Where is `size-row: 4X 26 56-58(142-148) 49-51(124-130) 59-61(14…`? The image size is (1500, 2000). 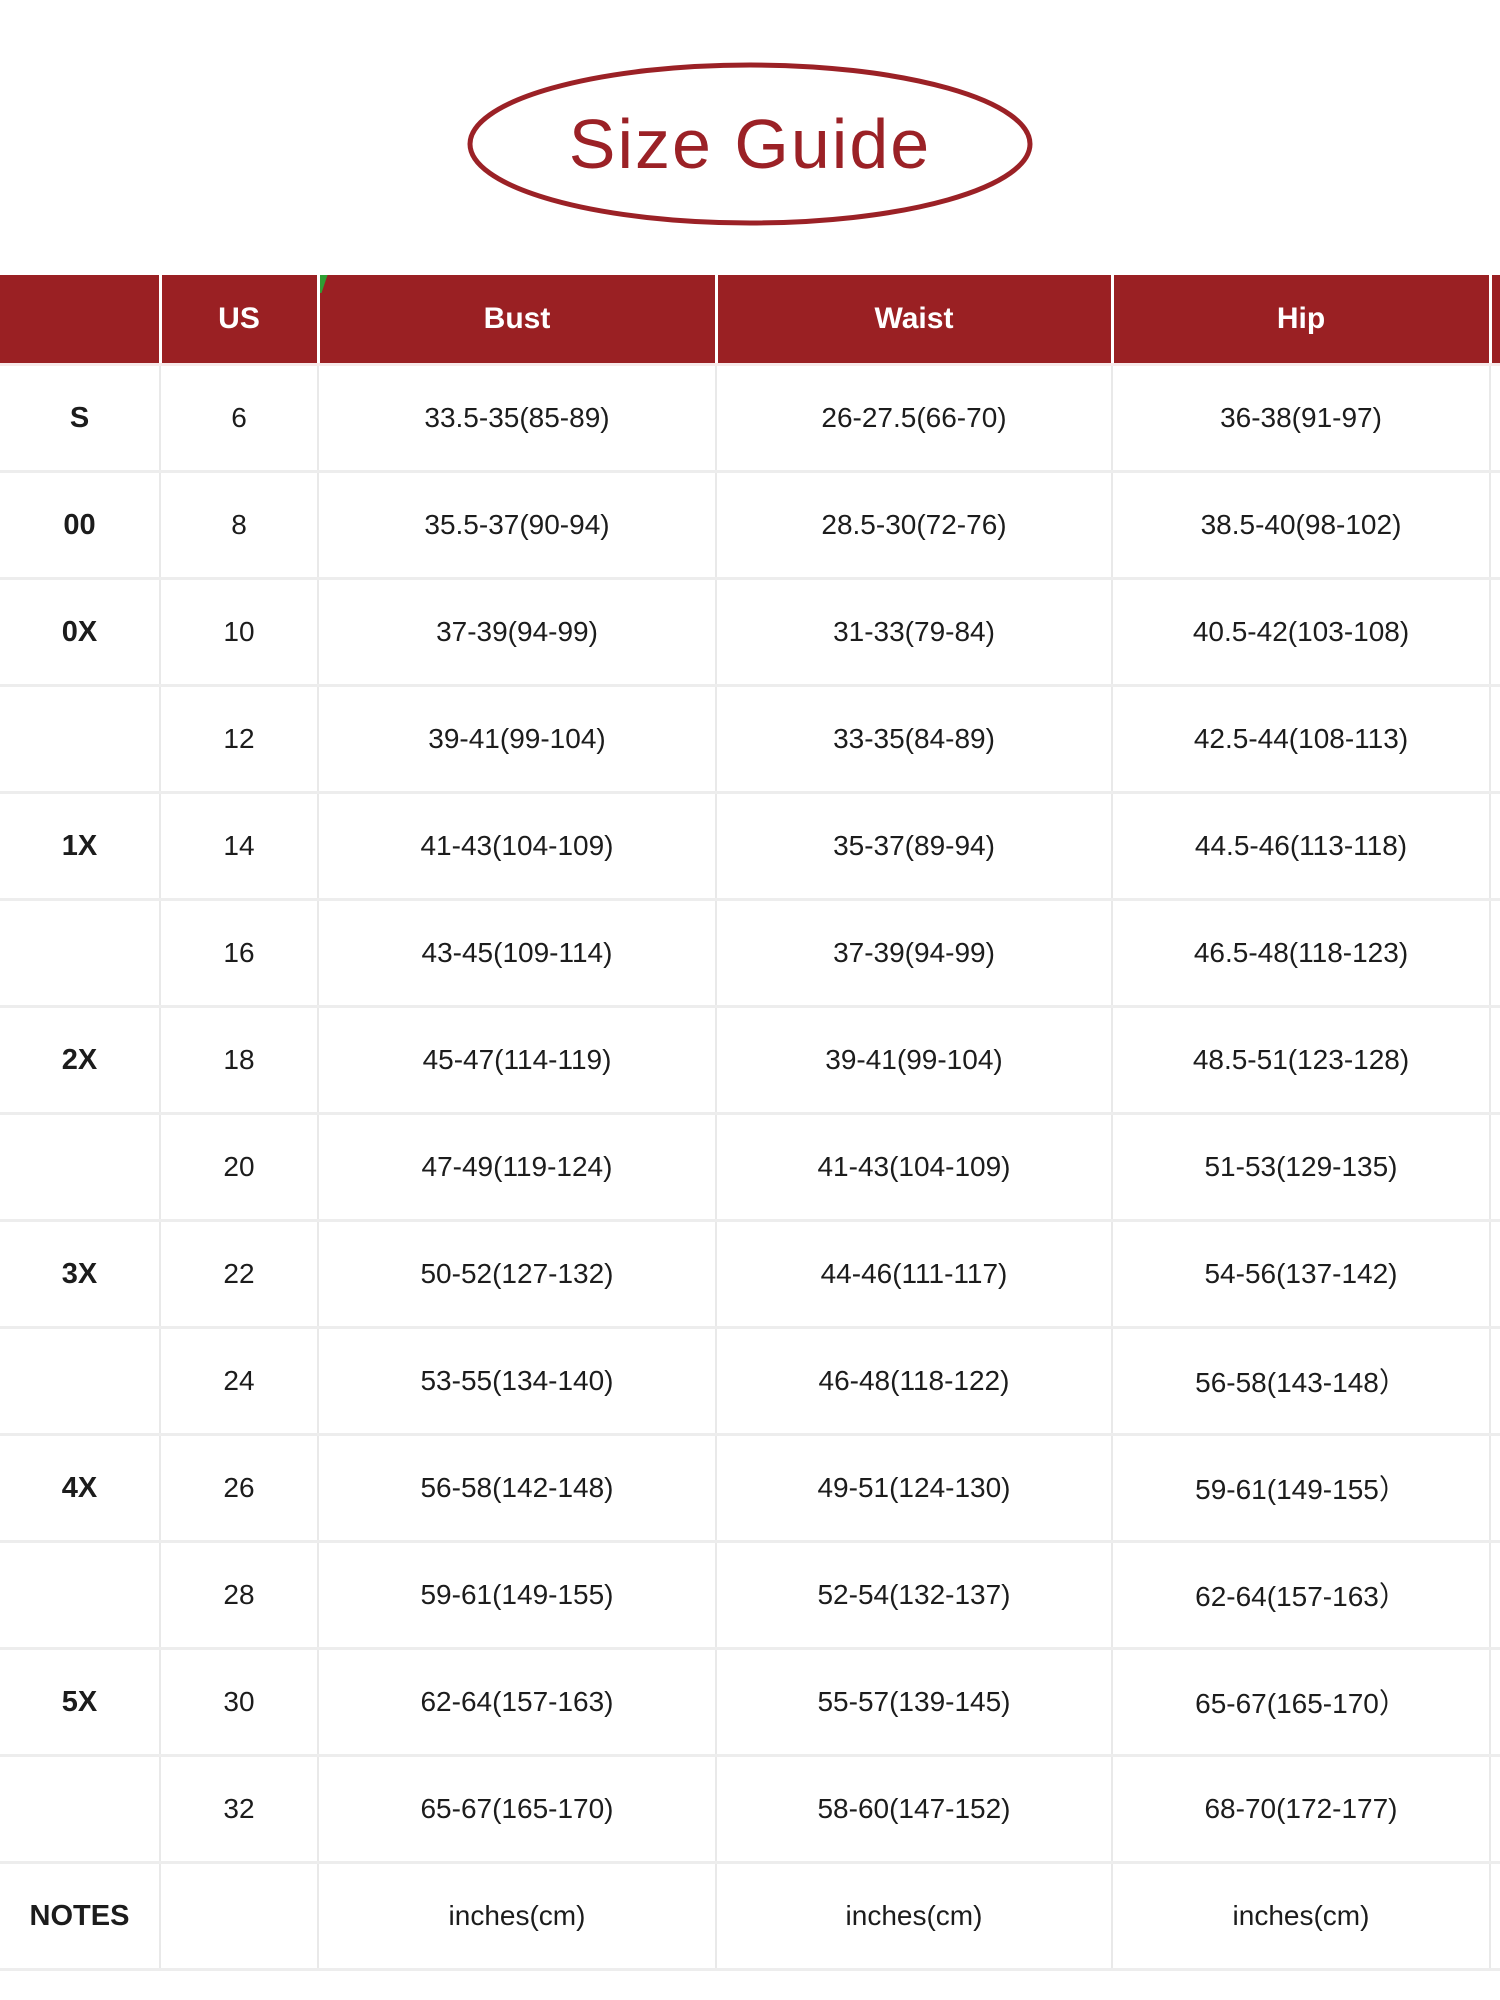
size-row: 4X 26 56-58(142-148) 49-51(124-130) 59-61(14… is located at coordinates (750, 1488).